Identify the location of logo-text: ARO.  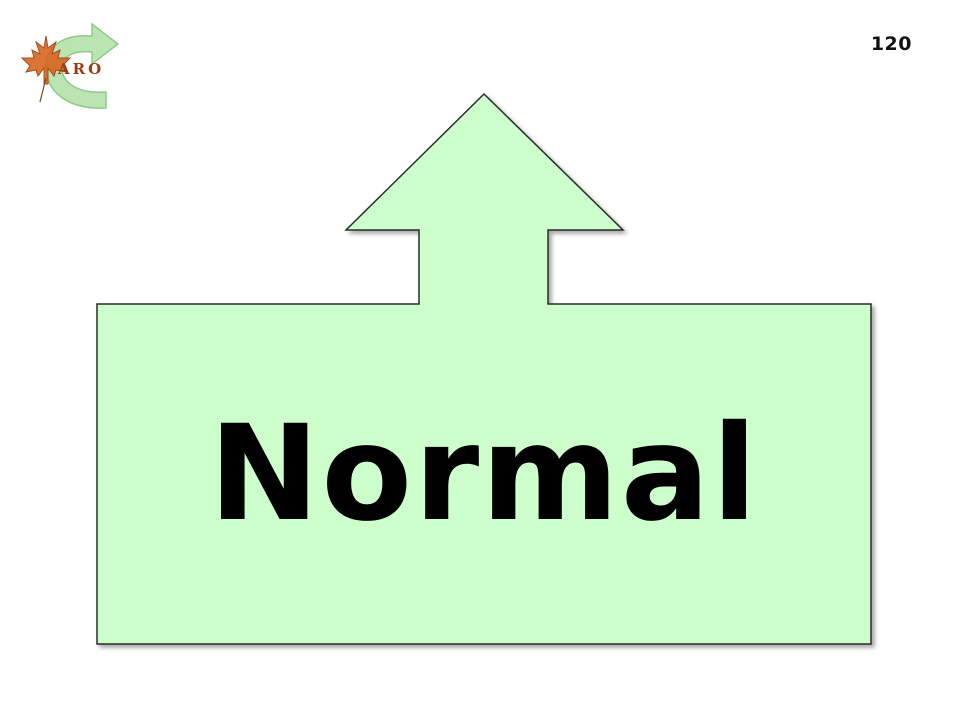
(80, 69).